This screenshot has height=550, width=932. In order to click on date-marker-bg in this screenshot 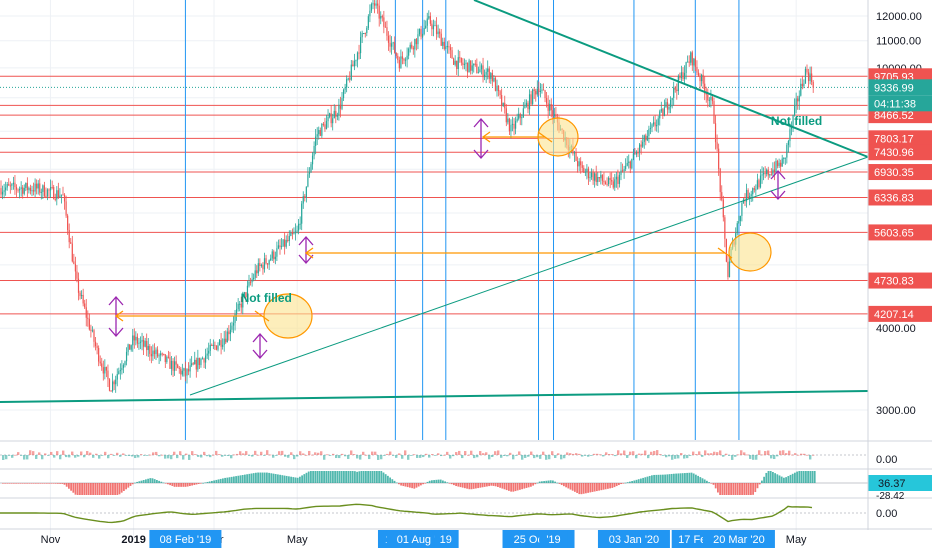, I will do `click(185, 539)`.